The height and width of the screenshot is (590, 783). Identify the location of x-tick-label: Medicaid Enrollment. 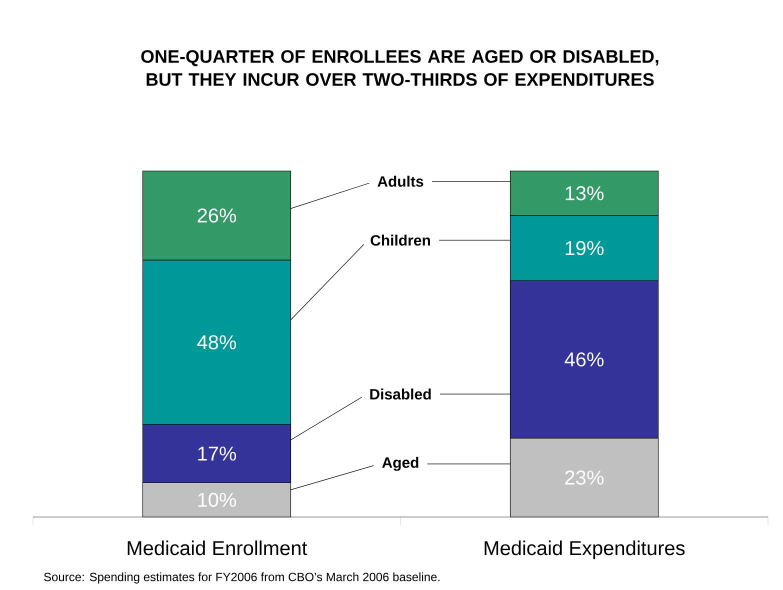
(218, 548).